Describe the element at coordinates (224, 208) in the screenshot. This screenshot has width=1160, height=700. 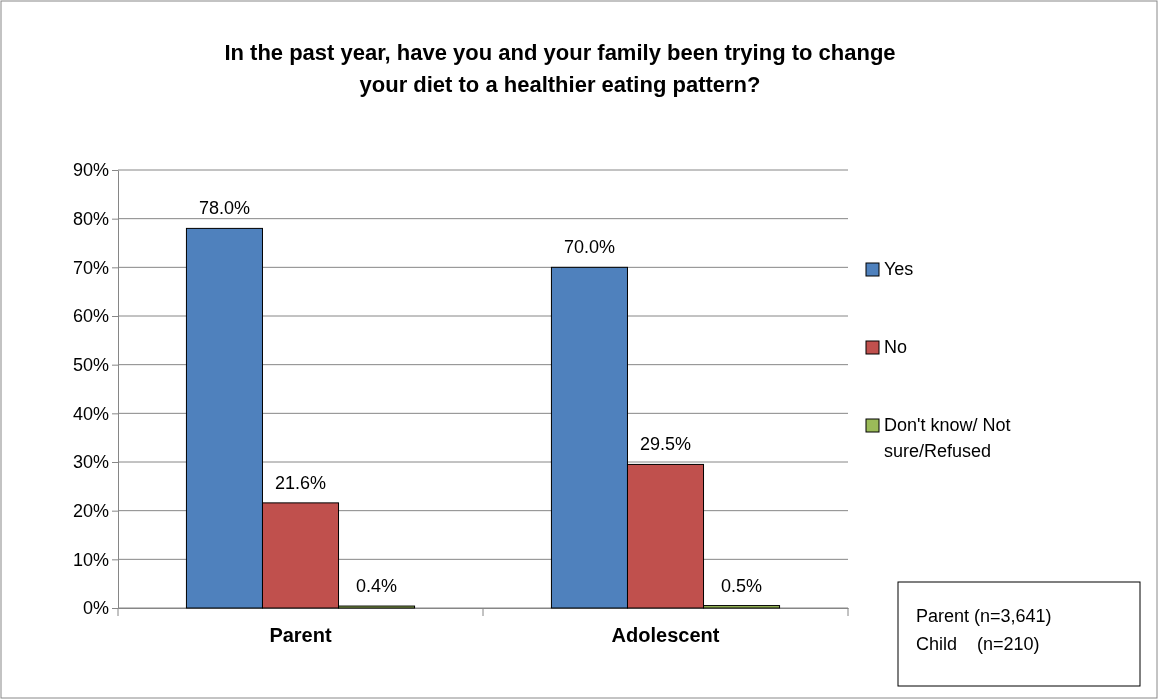
I see `data-label: 78.0%` at that location.